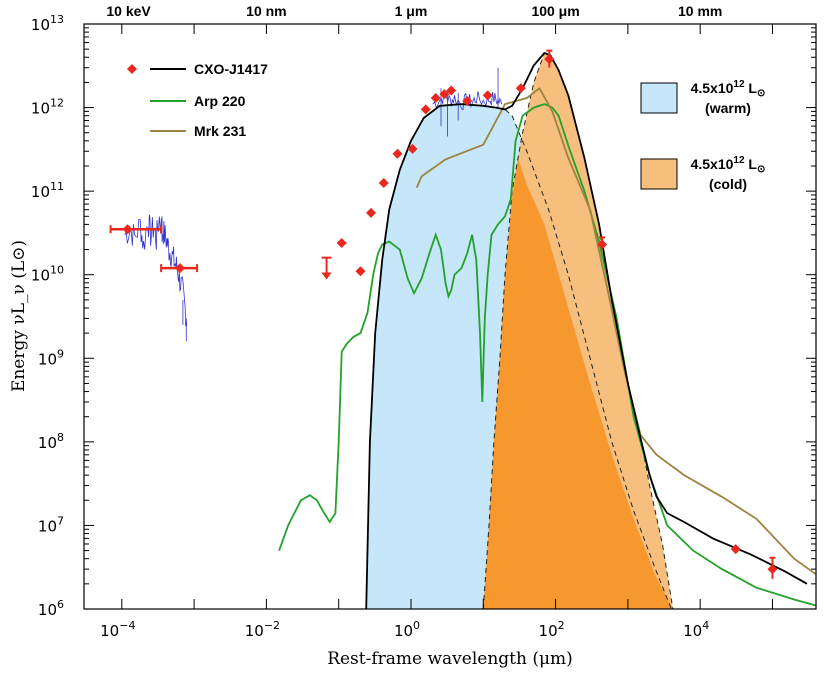 This screenshot has width=830, height=676. Describe the element at coordinates (700, 11) in the screenshot. I see `top-axis-label: 10 mm` at that location.